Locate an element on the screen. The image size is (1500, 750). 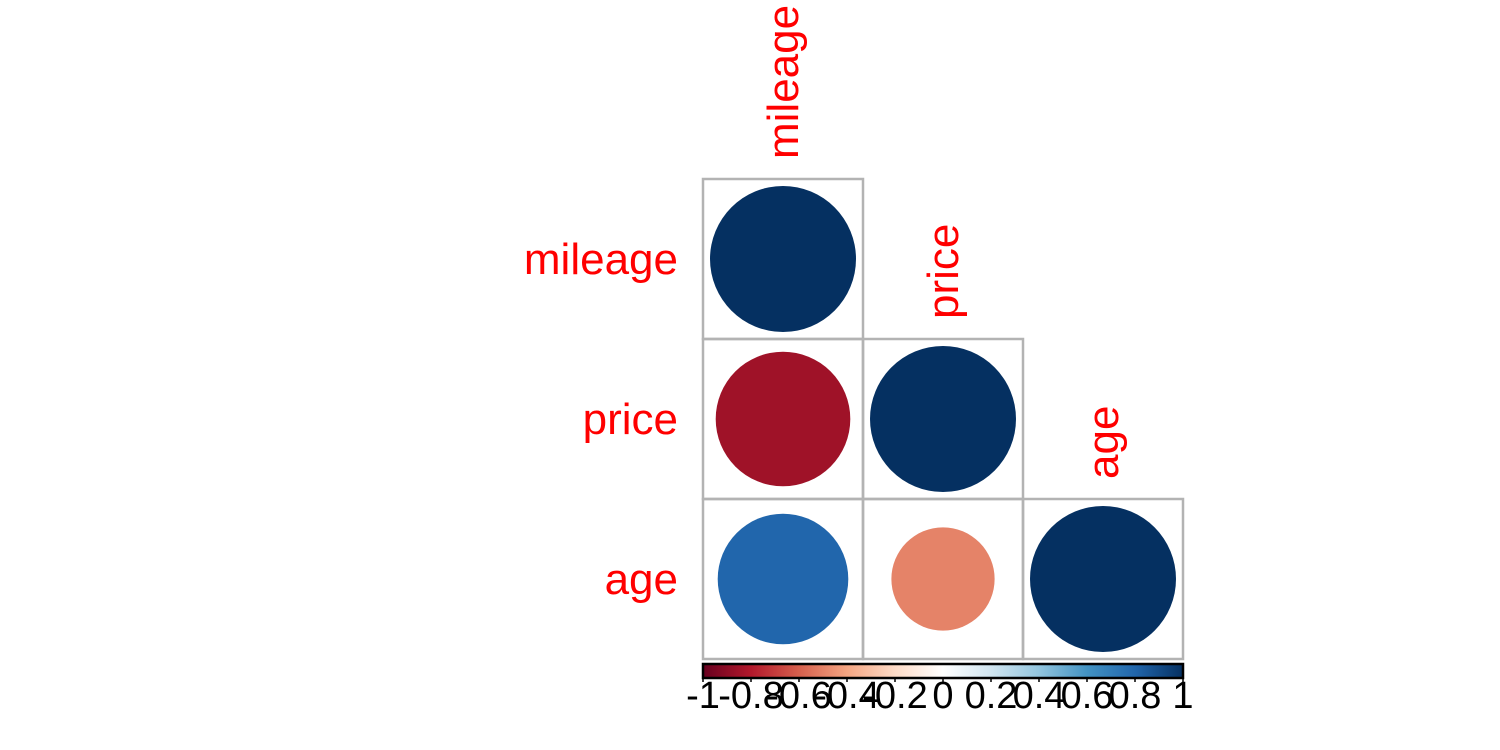
colorbar: -1-0.8-0.6-0.4-0.2 0 0.20.40.60.8 1 is located at coordinates (940, 689).